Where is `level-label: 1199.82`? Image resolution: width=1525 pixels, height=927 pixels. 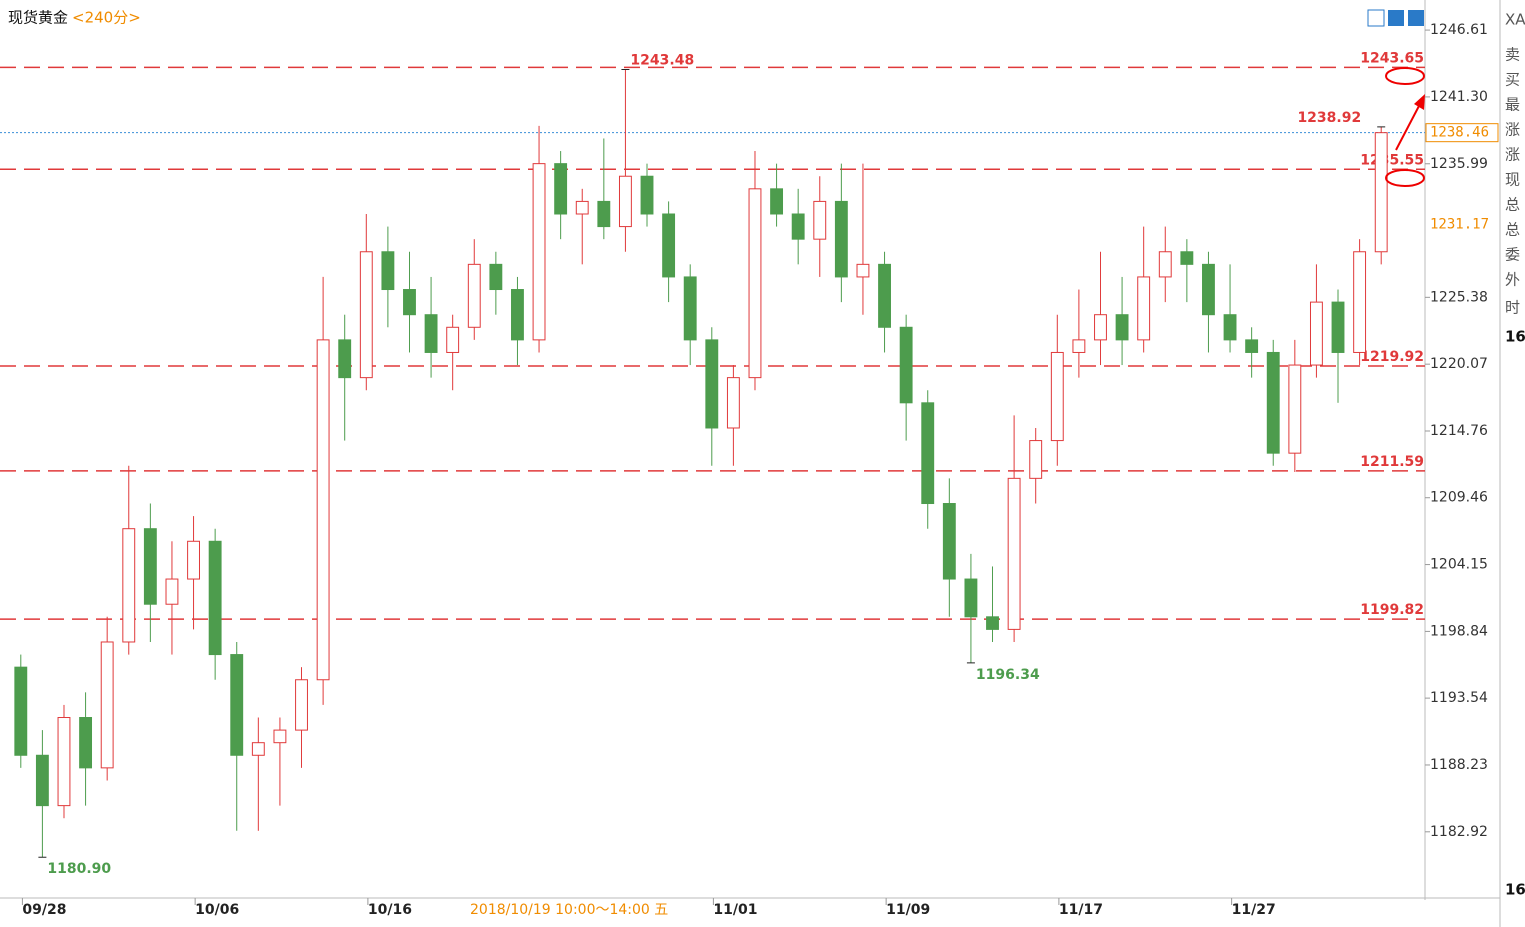 level-label: 1199.82 is located at coordinates (1392, 610).